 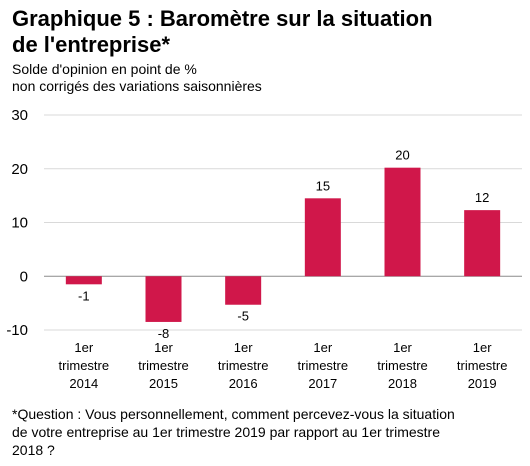 I want to click on chart-subtitle-line-2: non corrigés des variations saisonnières, so click(x=137, y=86).